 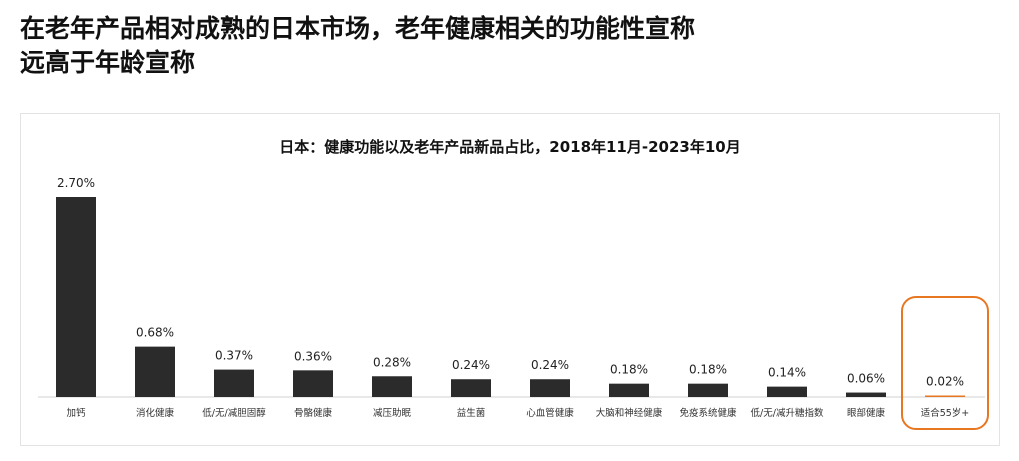 What do you see at coordinates (471, 413) in the screenshot?
I see `category-label: 益生菌` at bounding box center [471, 413].